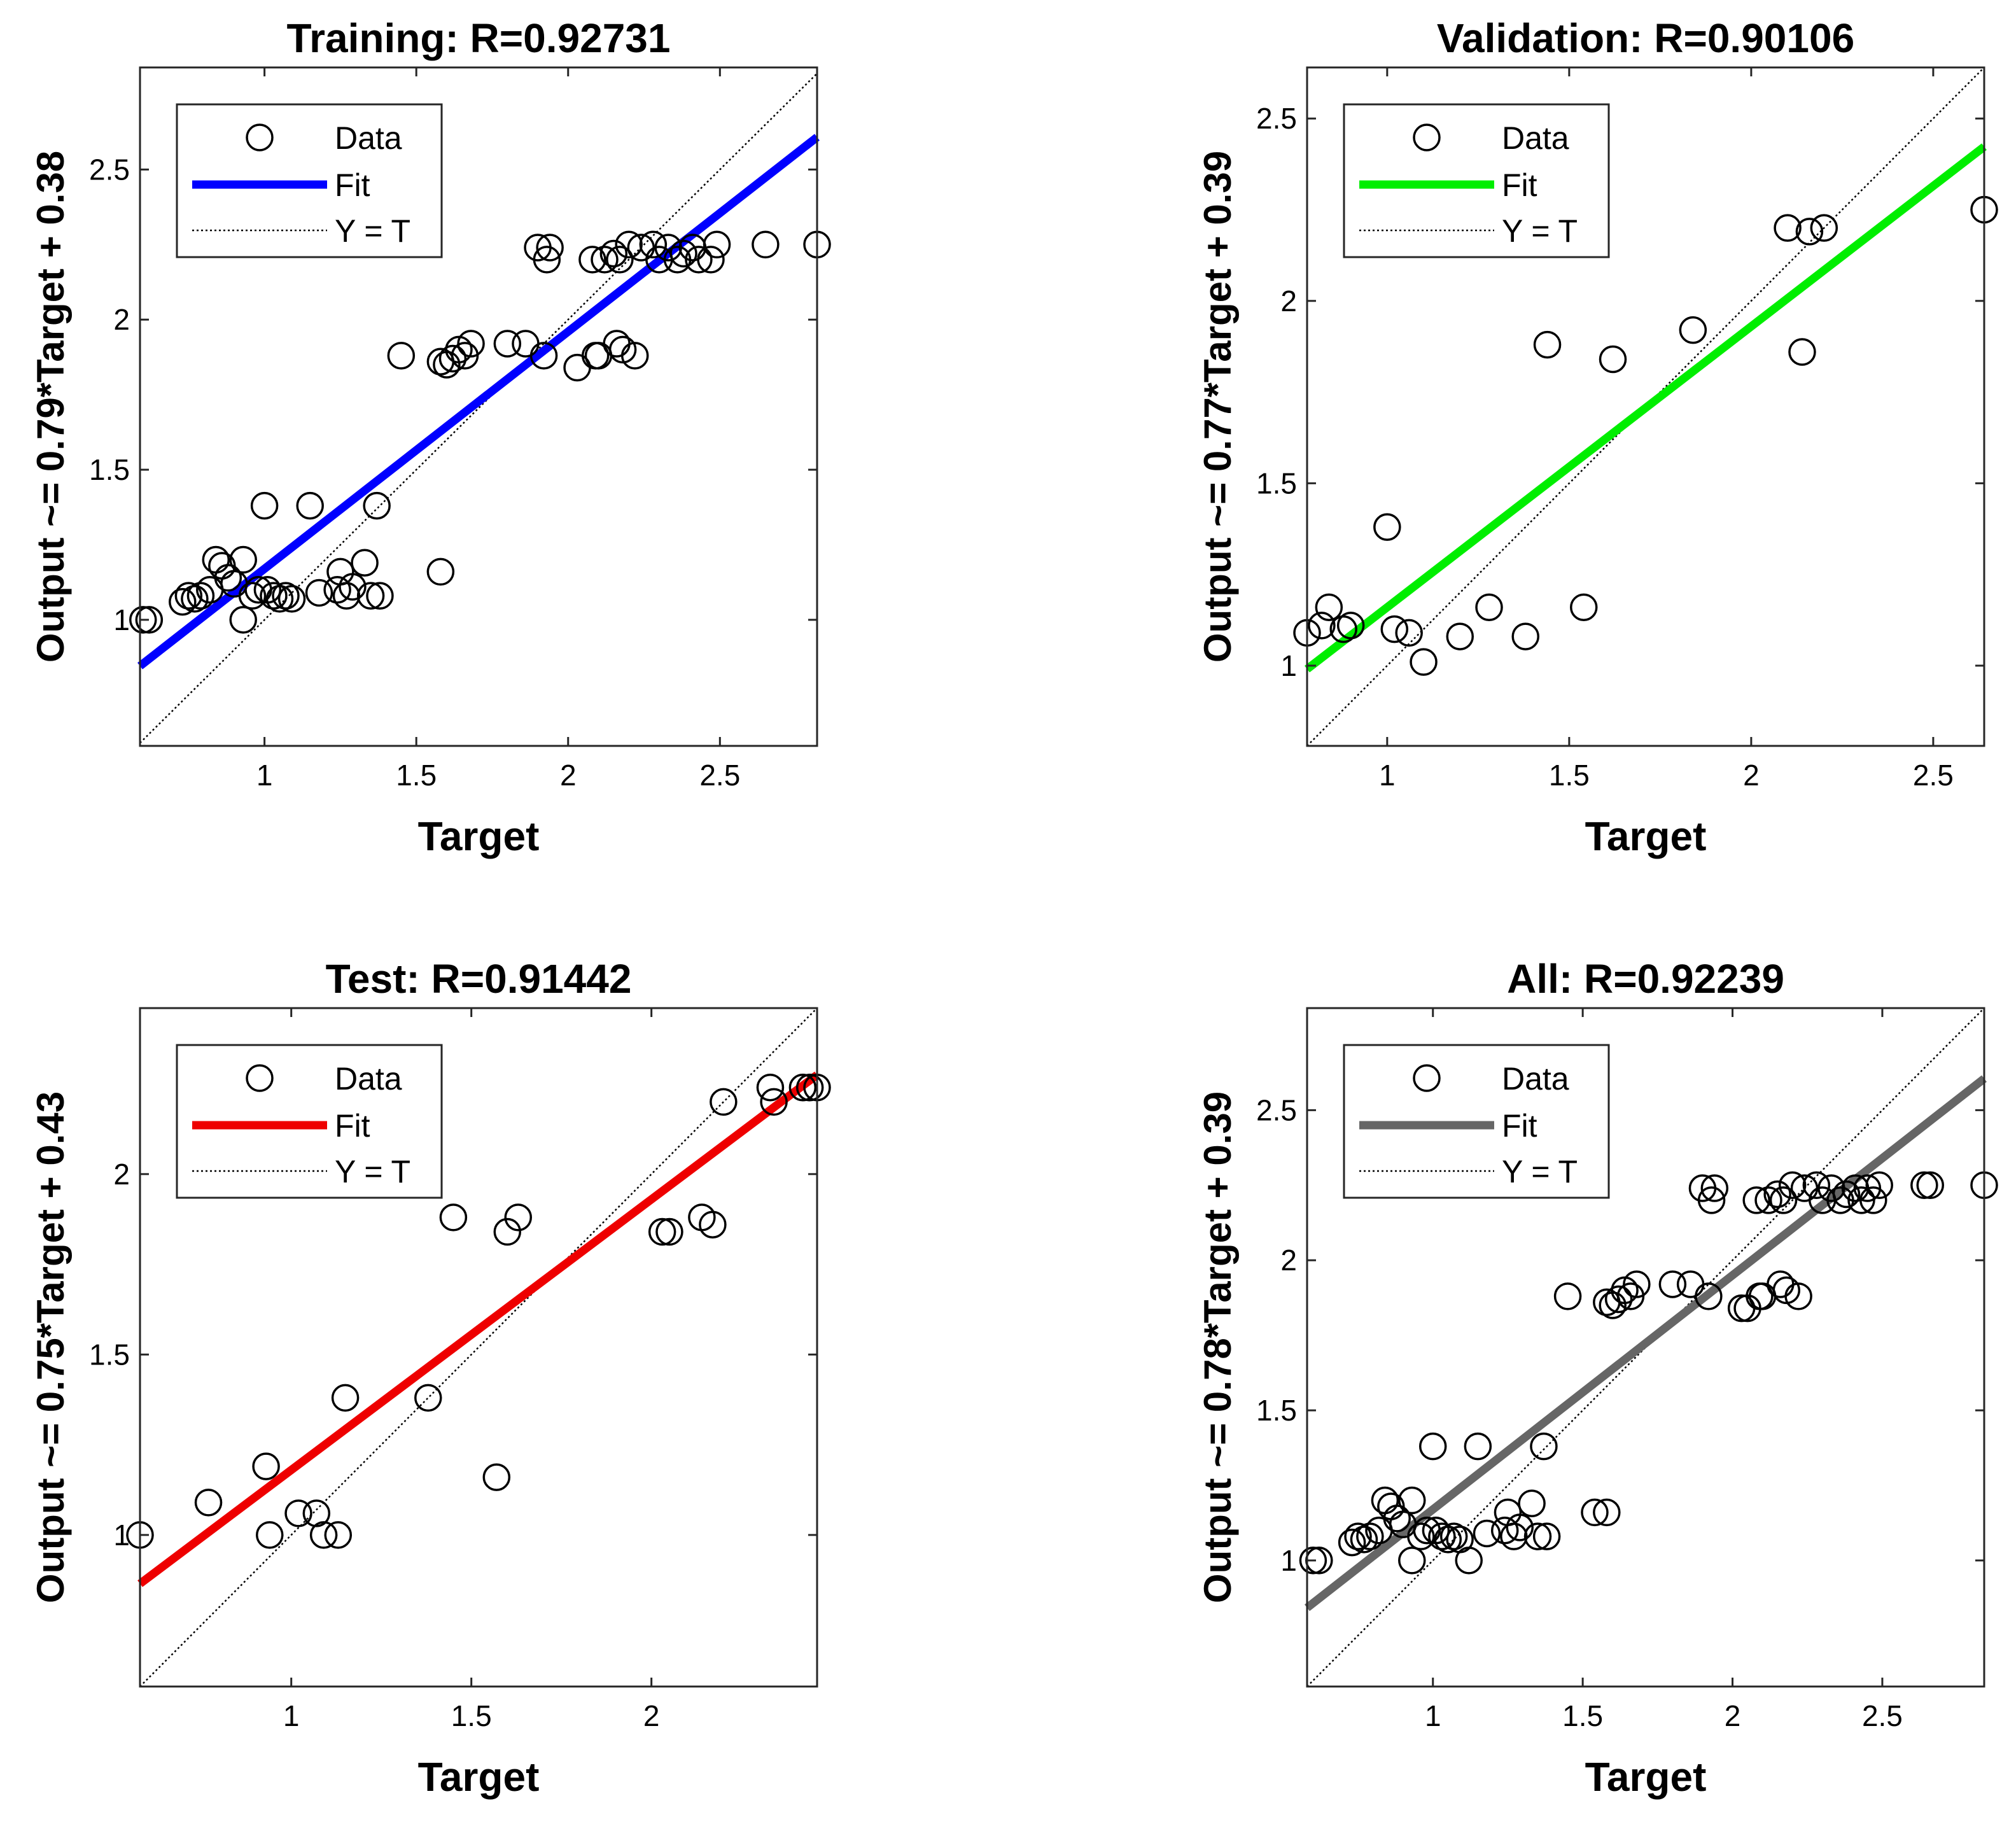 The height and width of the screenshot is (1824, 2016). I want to click on chart-title-test: Test: R=0.91442, so click(479, 979).